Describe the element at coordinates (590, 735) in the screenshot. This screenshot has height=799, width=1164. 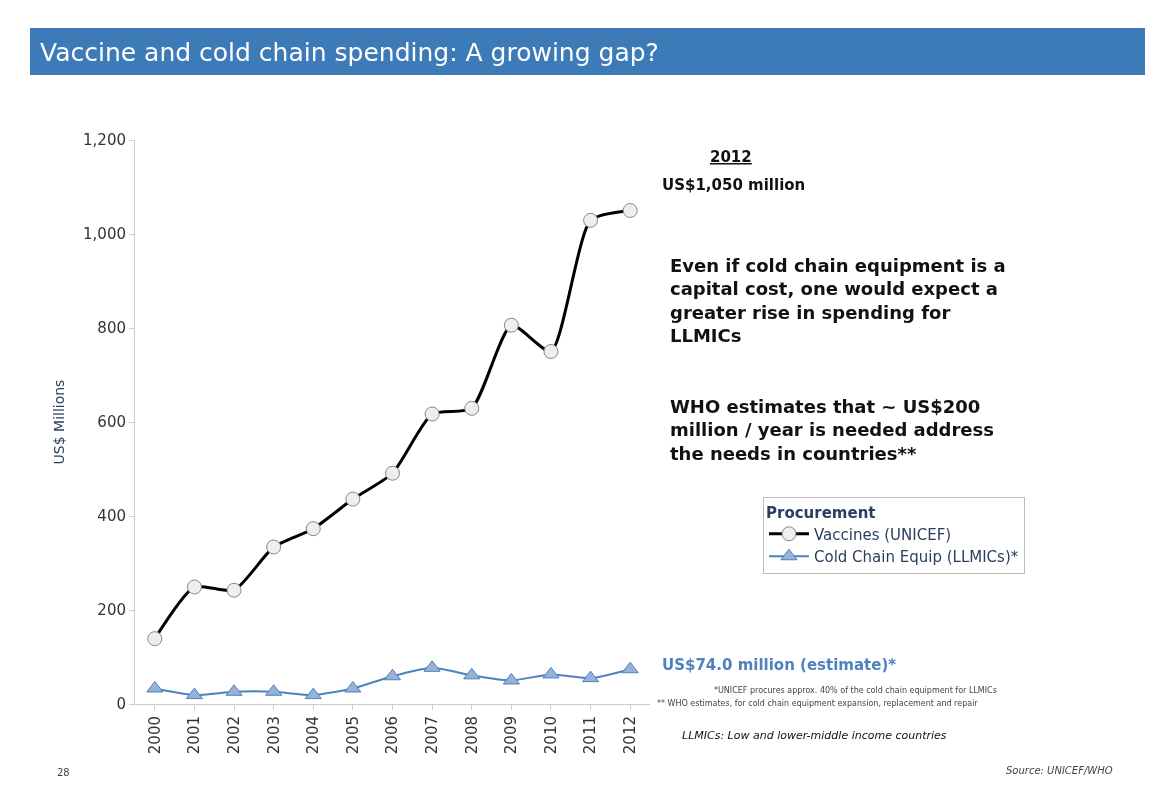
I see `x-tick-label: 2011` at that location.